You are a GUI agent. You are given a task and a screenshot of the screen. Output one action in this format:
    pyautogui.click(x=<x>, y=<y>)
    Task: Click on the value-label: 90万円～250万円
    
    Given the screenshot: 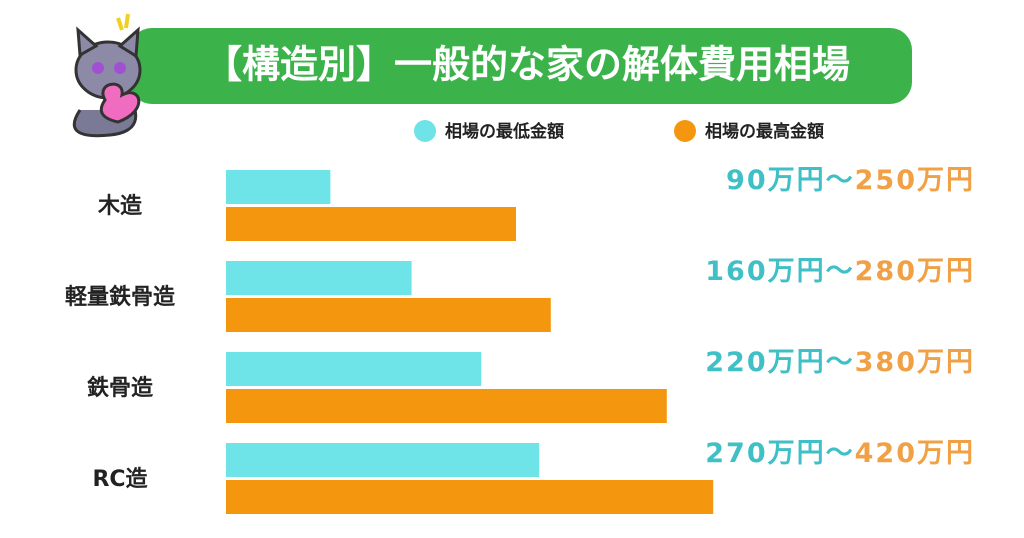 What is the action you would take?
    pyautogui.click(x=850, y=180)
    